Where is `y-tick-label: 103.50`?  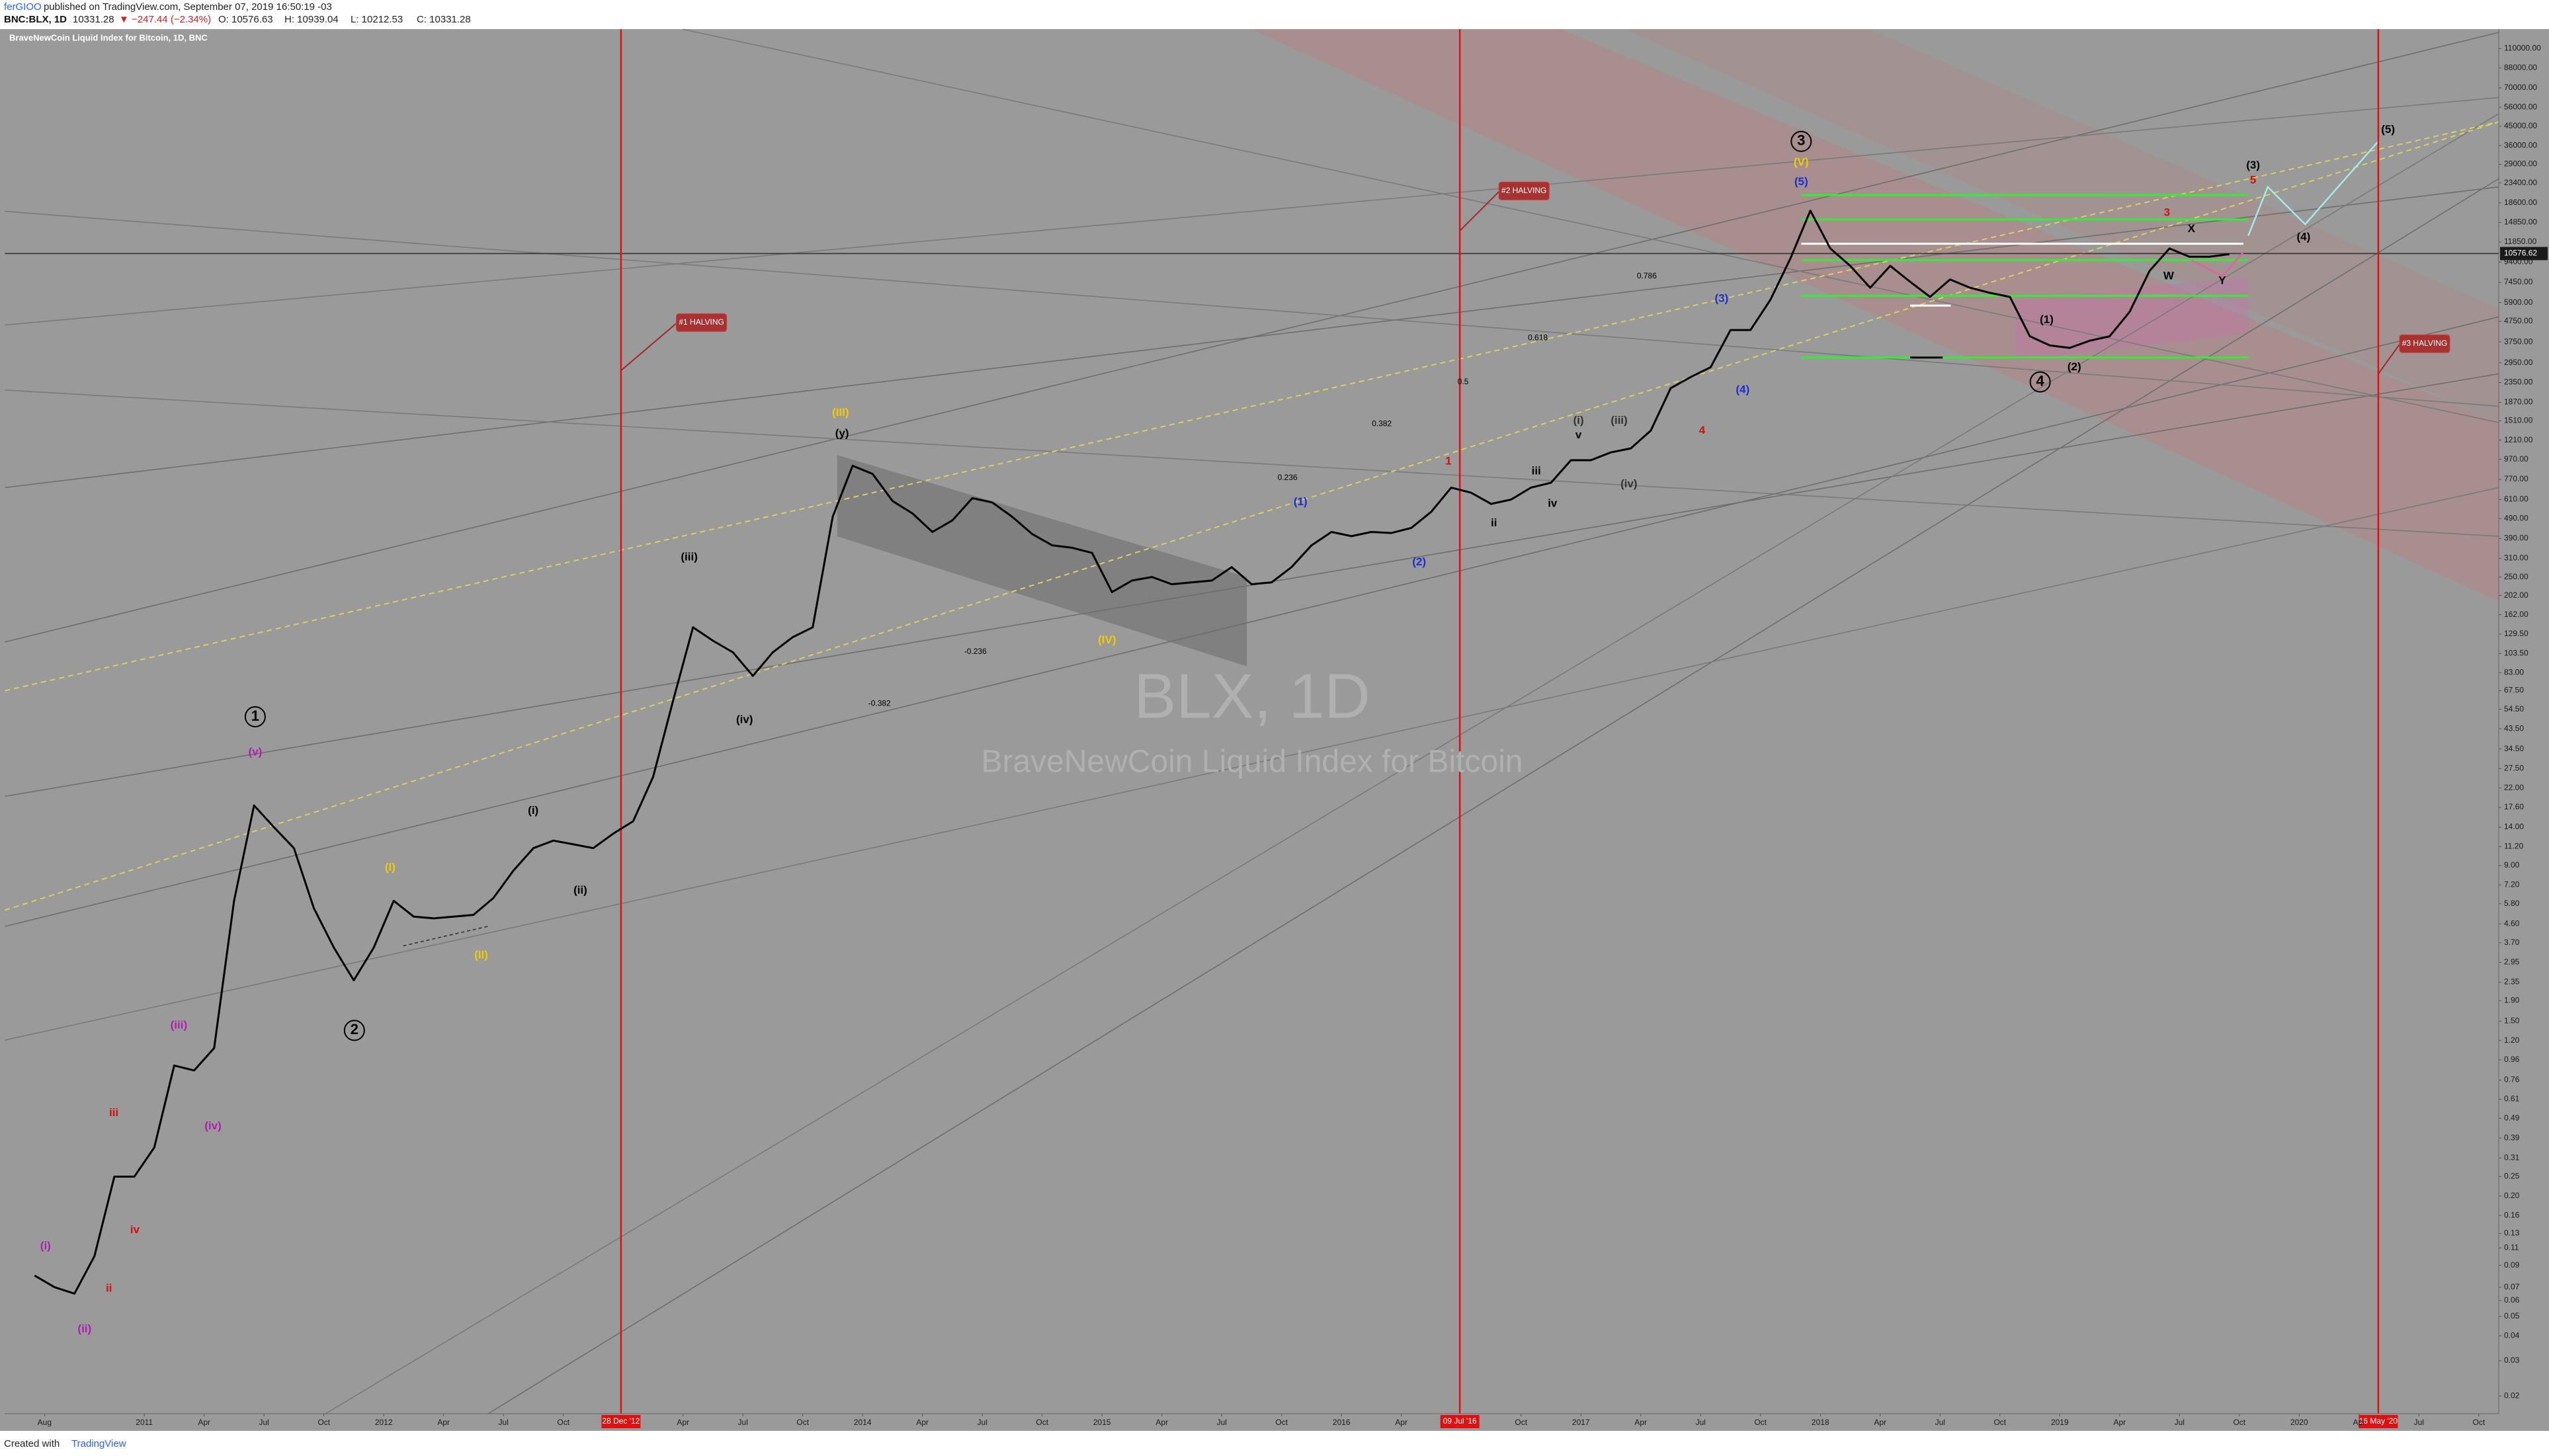 y-tick-label: 103.50 is located at coordinates (2516, 653).